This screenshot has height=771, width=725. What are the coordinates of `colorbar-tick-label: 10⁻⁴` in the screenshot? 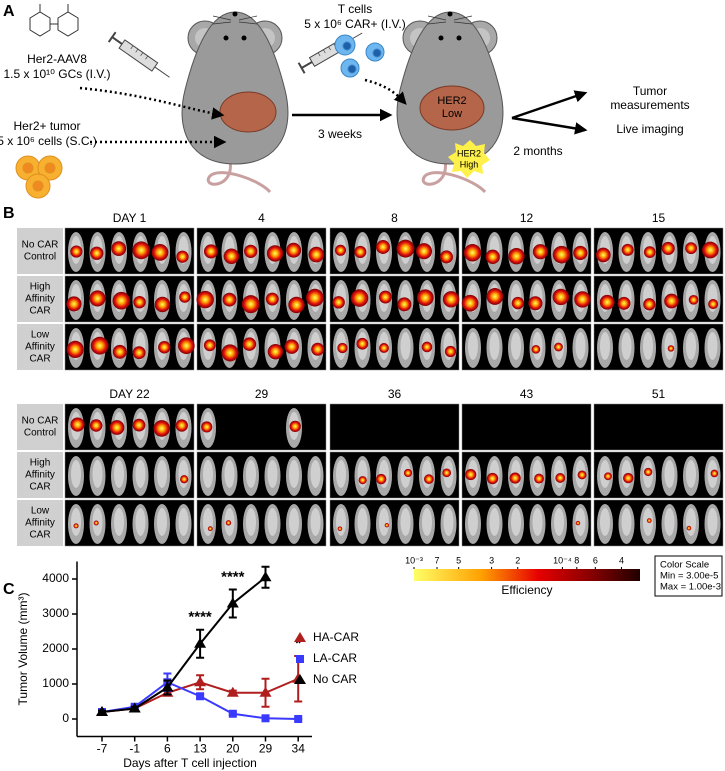 It's located at (562, 560).